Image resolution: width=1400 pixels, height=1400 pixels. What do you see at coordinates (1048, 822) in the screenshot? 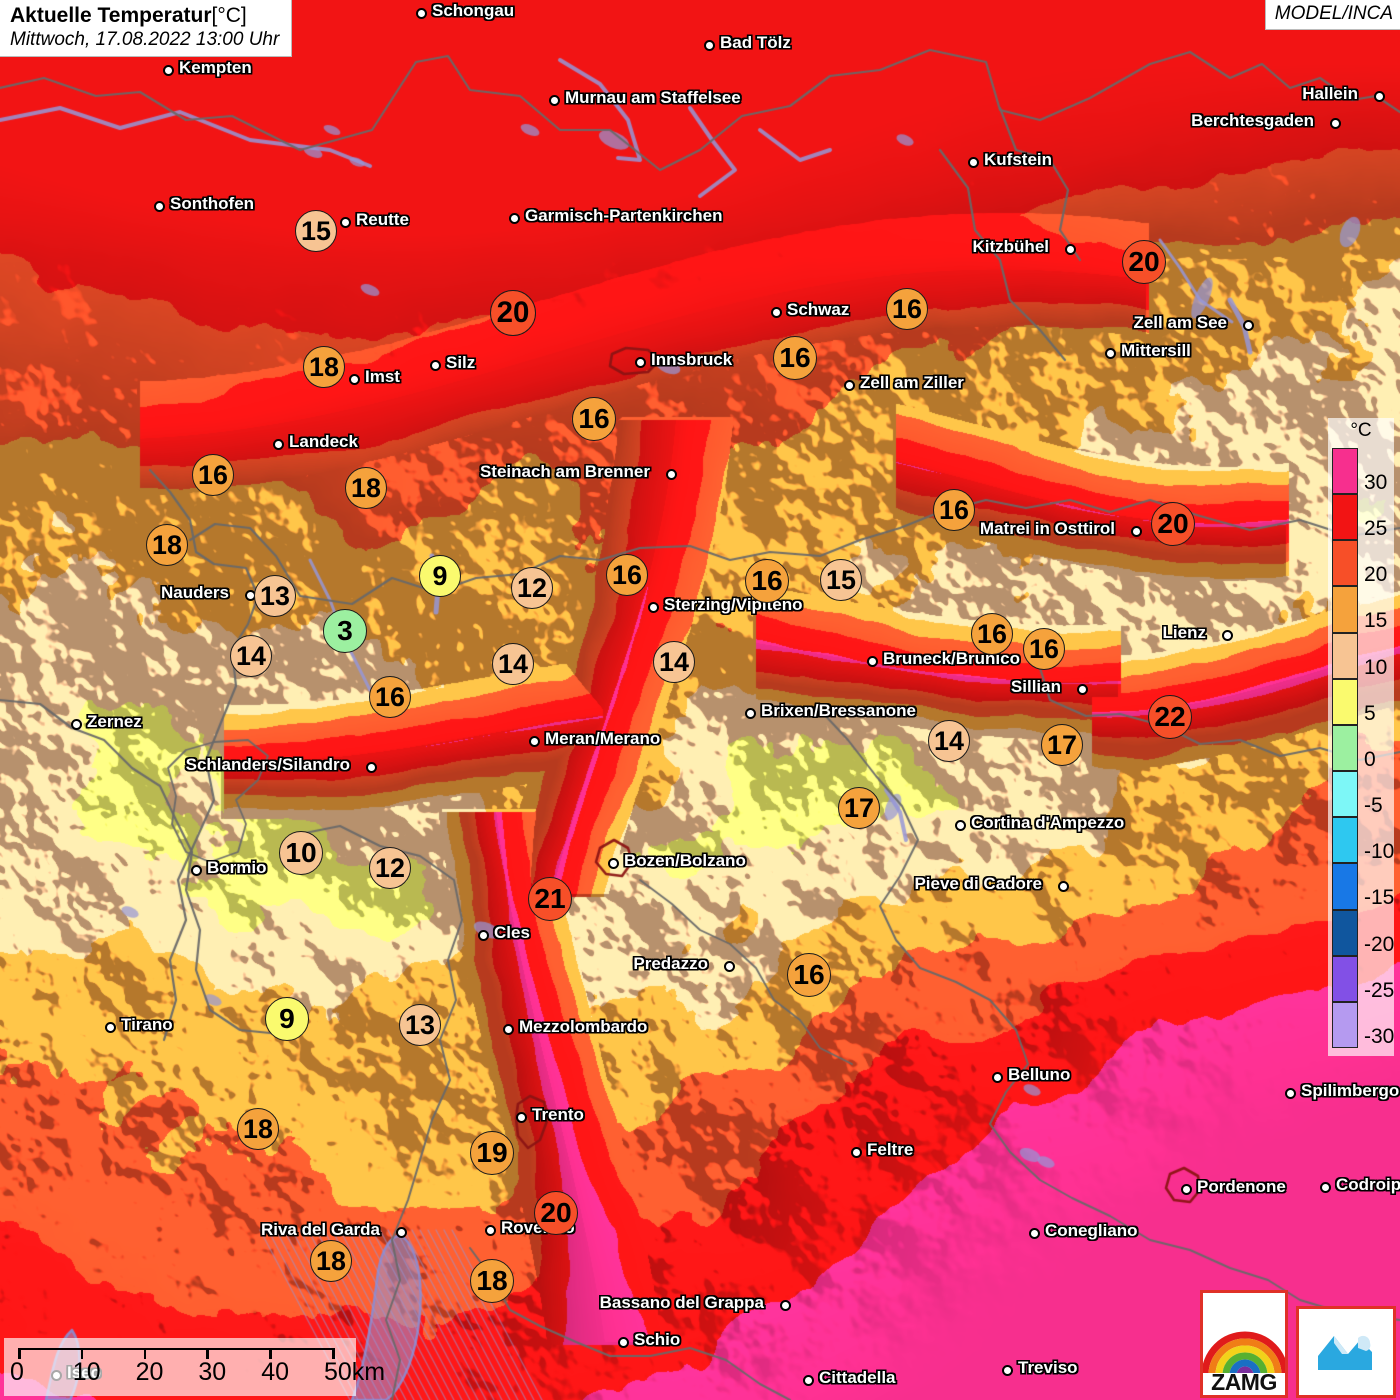
I see `city-label: Cortina d'Ampezzo` at bounding box center [1048, 822].